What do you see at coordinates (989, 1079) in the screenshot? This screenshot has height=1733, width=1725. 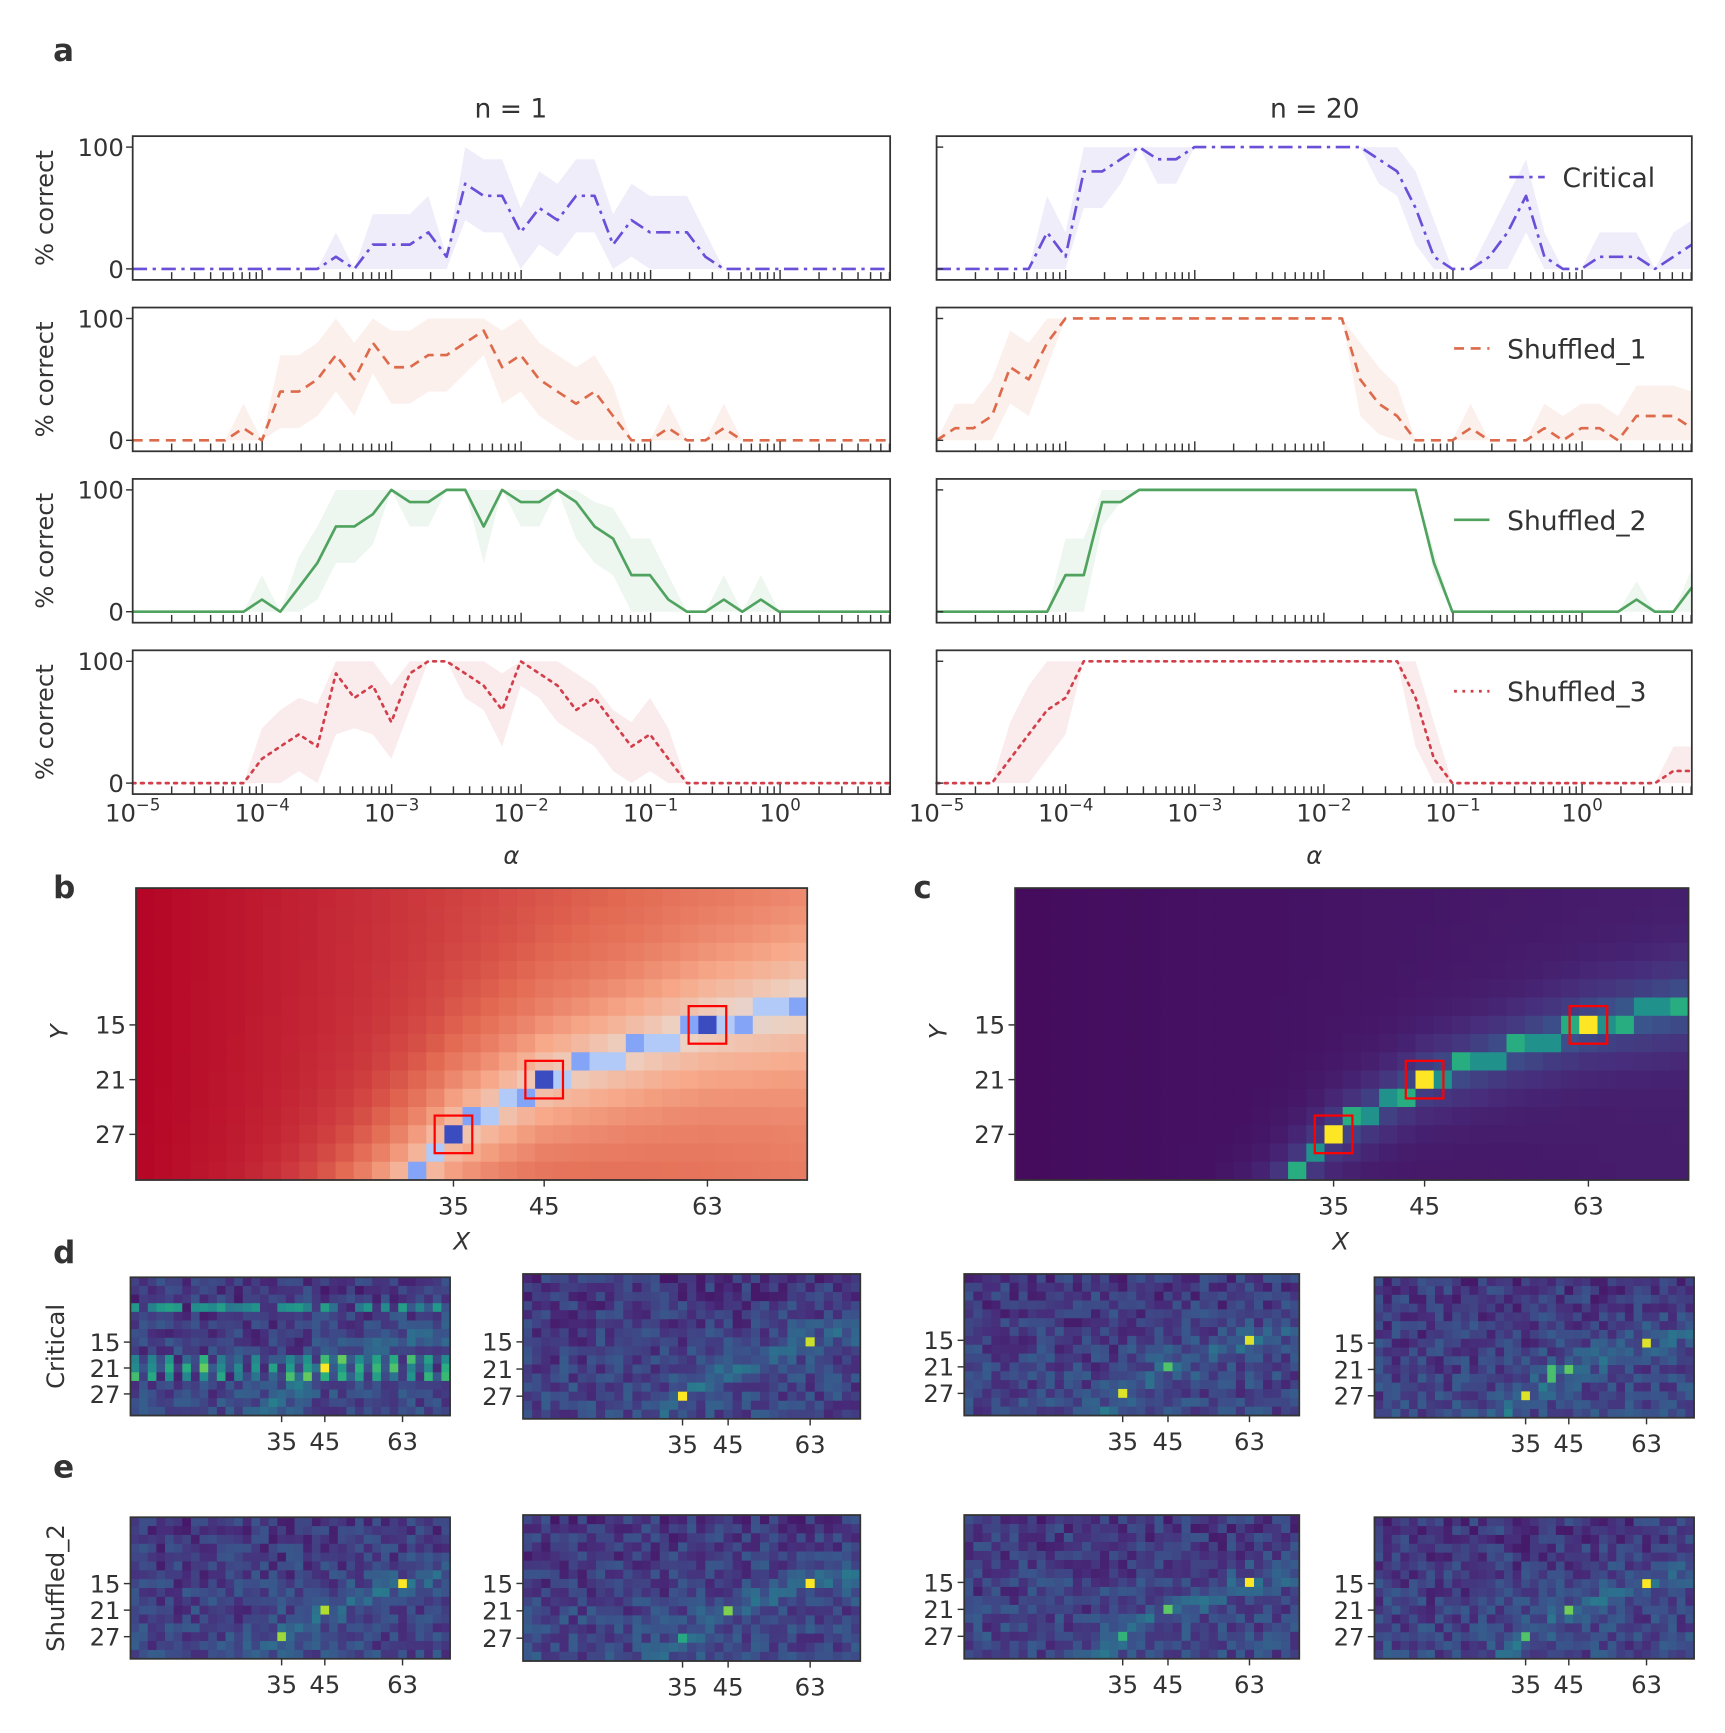 I see `y-tick-label: 21` at bounding box center [989, 1079].